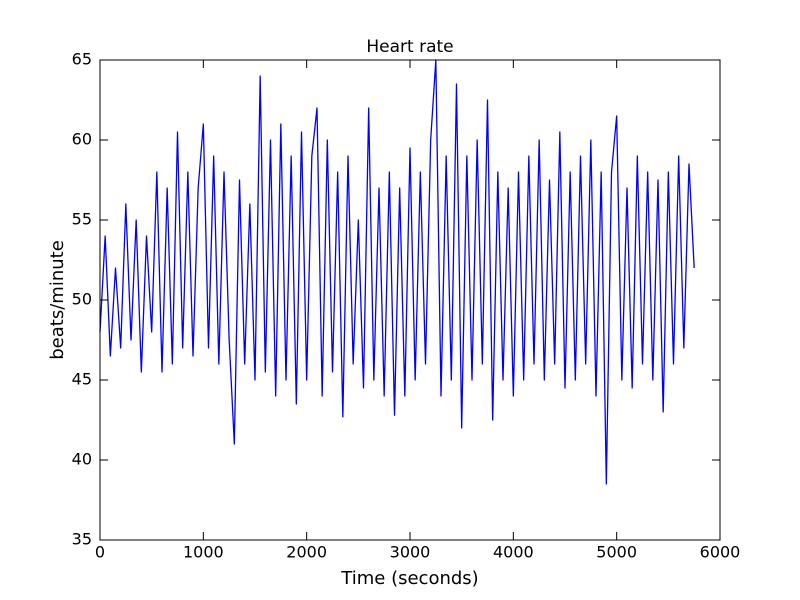 Image resolution: width=800 pixels, height=600 pixels. I want to click on y-tick-label: 60, so click(82, 139).